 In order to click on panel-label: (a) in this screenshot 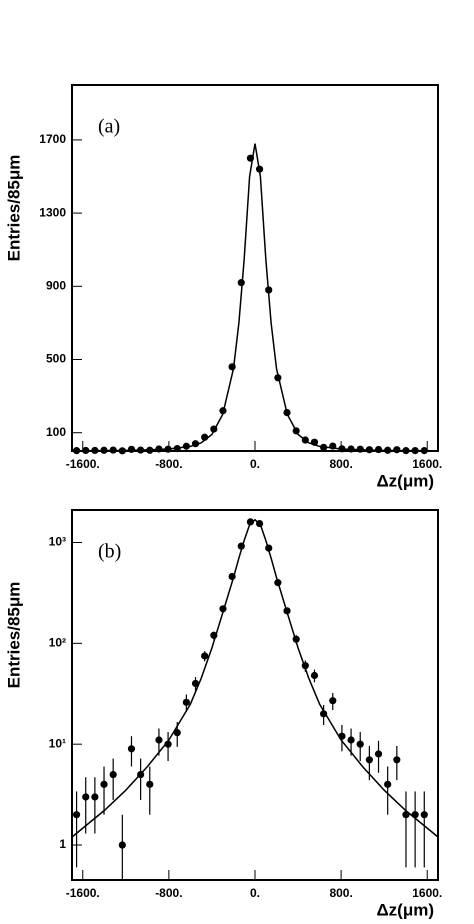, I will do `click(109, 127)`.